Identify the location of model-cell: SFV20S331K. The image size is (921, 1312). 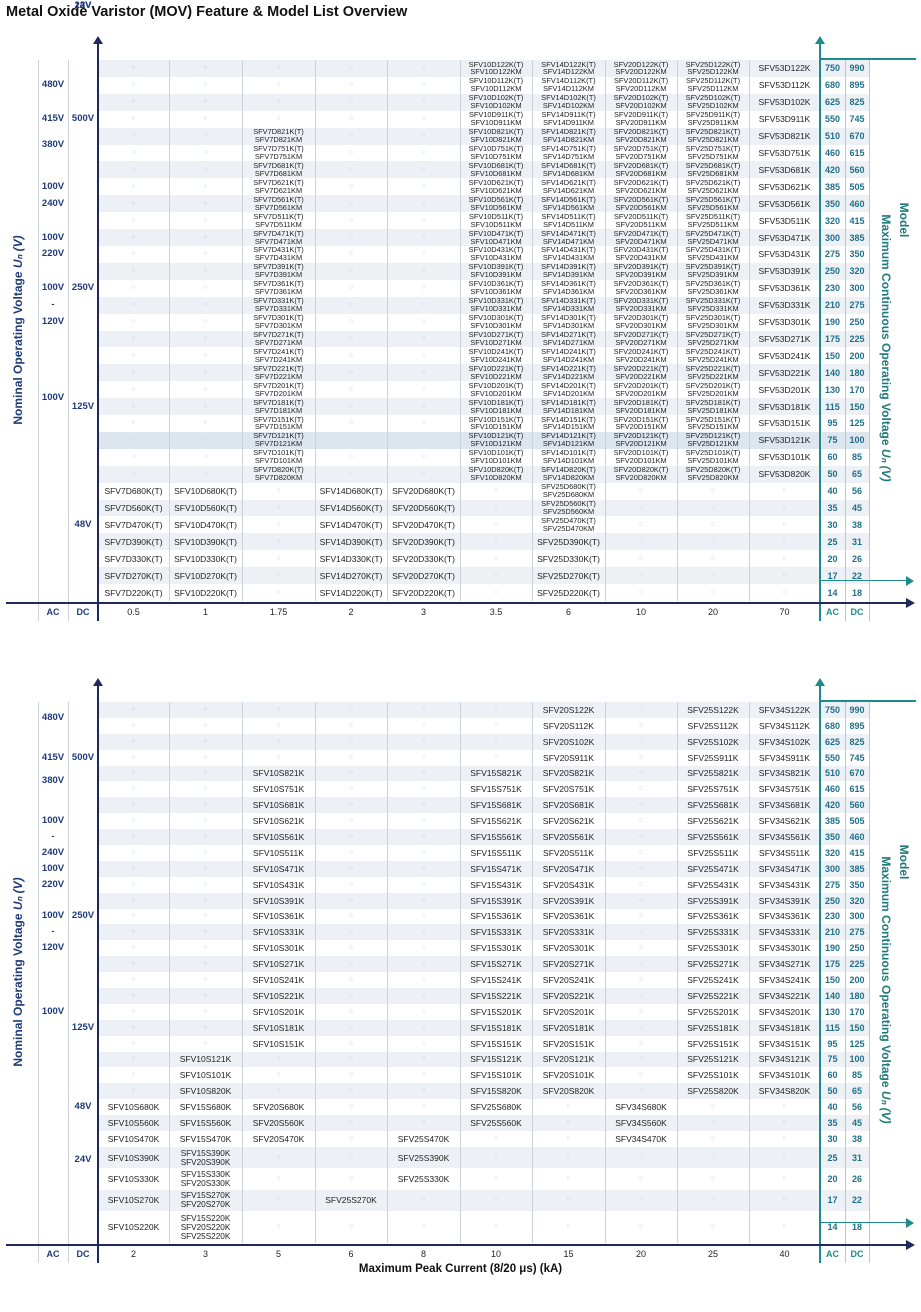
(568, 932).